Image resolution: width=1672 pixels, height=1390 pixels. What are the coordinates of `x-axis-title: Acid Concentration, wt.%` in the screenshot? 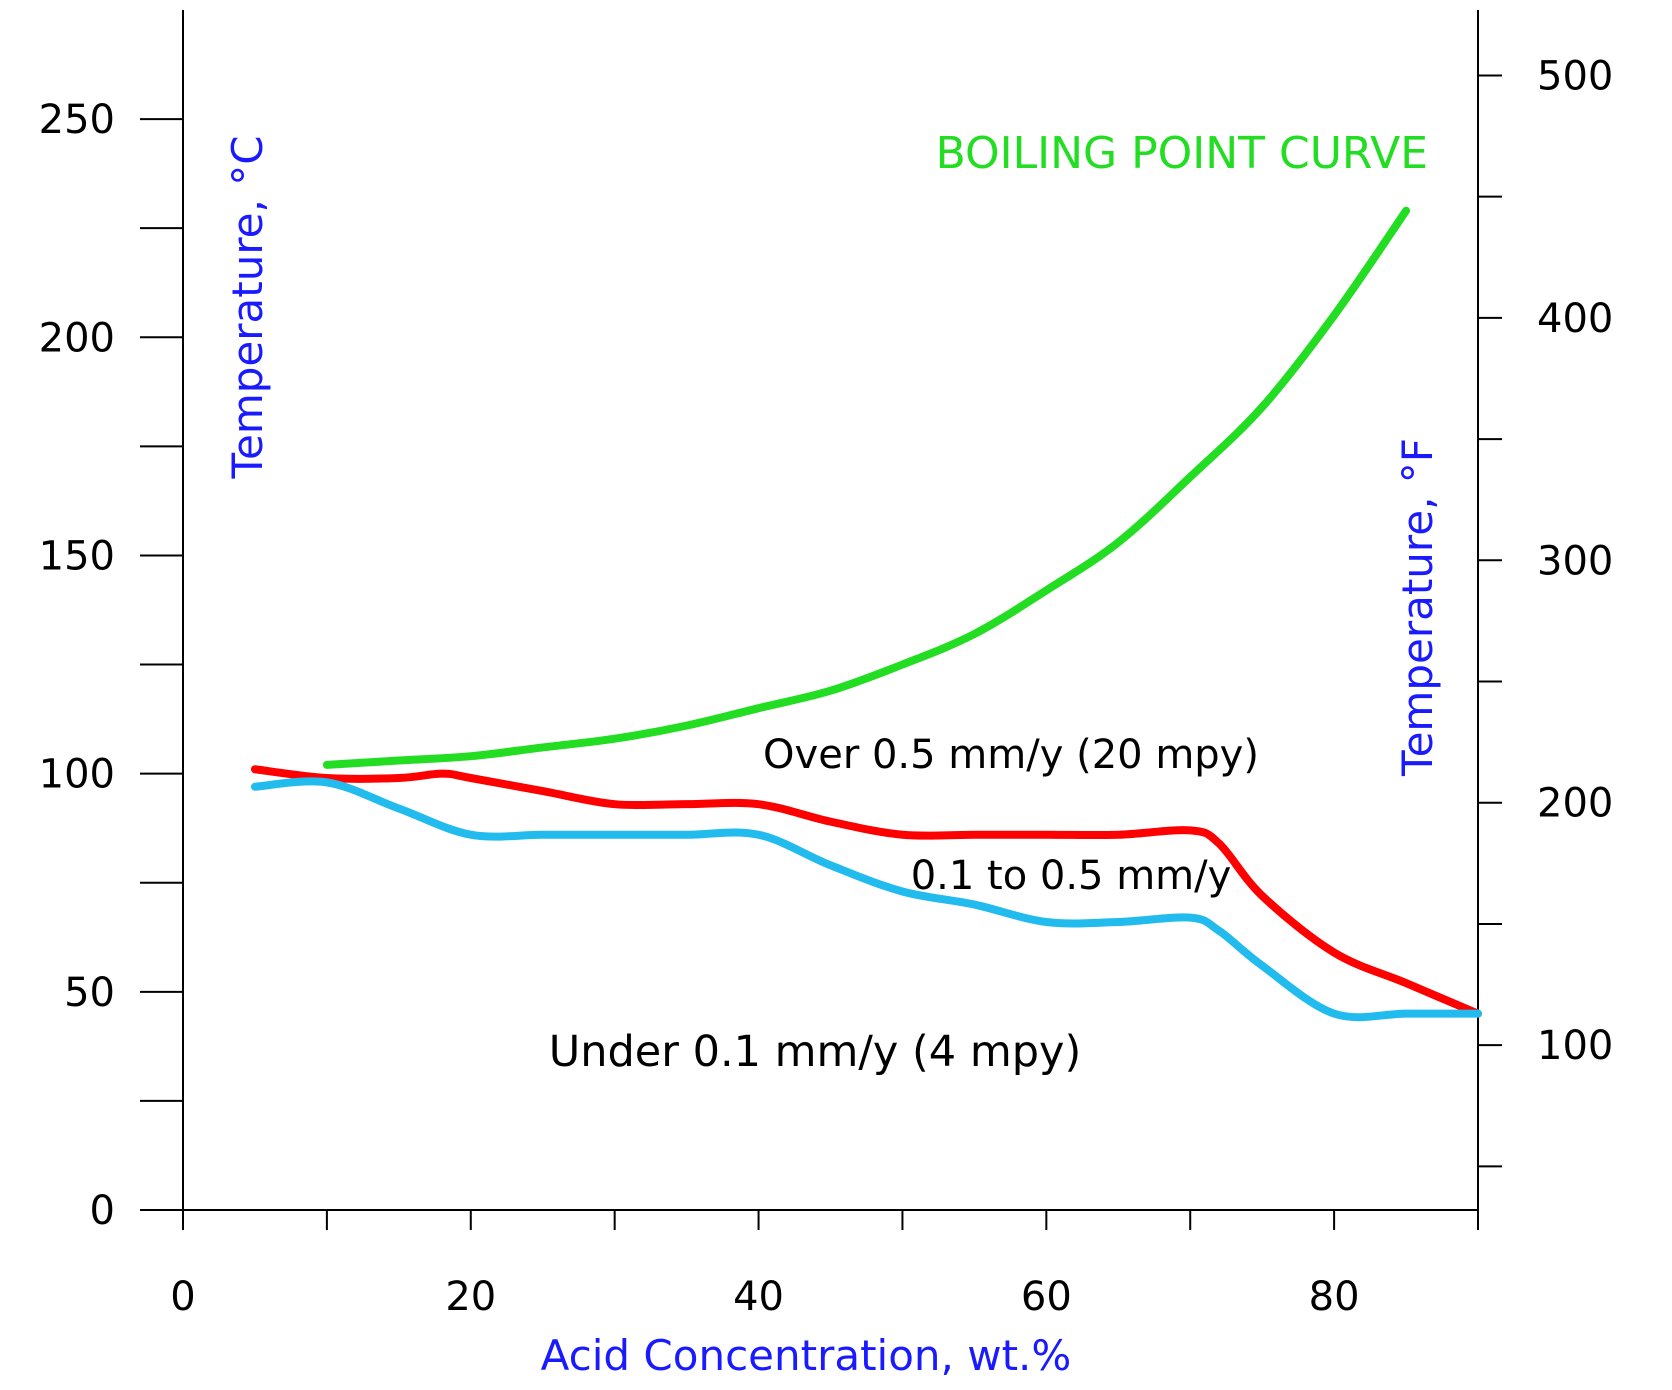 It's located at (806, 1355).